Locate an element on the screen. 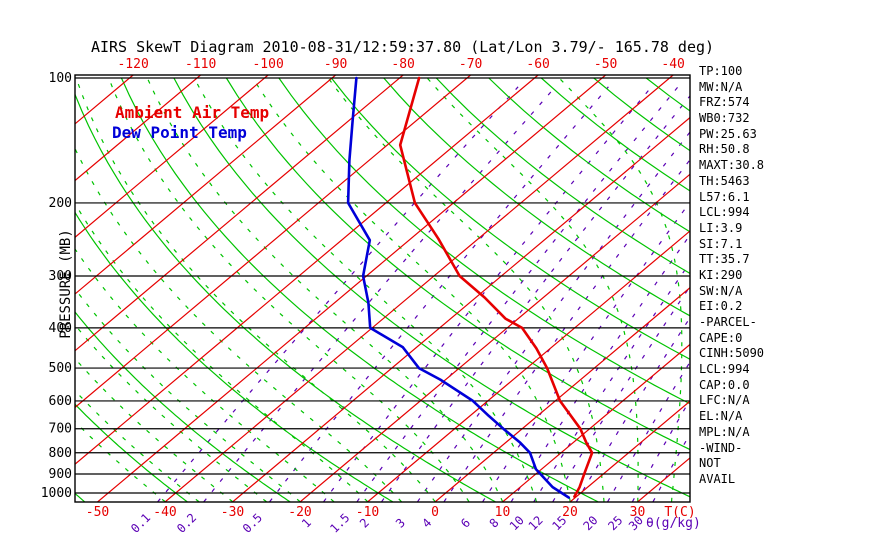 This screenshot has width=870, height=560. mixing-ratio-tick-label: 6 is located at coordinates (465, 523).